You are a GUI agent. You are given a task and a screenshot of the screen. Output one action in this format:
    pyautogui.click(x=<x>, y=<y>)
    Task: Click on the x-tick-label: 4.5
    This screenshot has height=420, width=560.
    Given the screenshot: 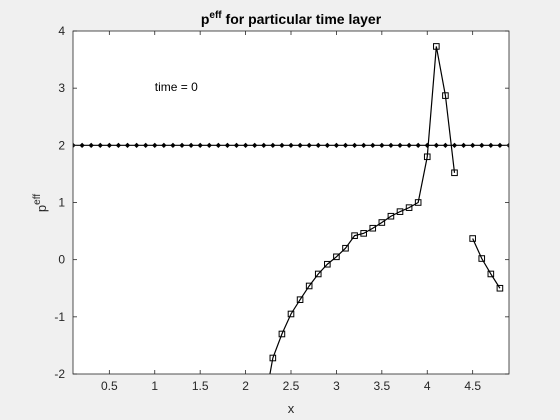 What is the action you would take?
    pyautogui.click(x=472, y=386)
    